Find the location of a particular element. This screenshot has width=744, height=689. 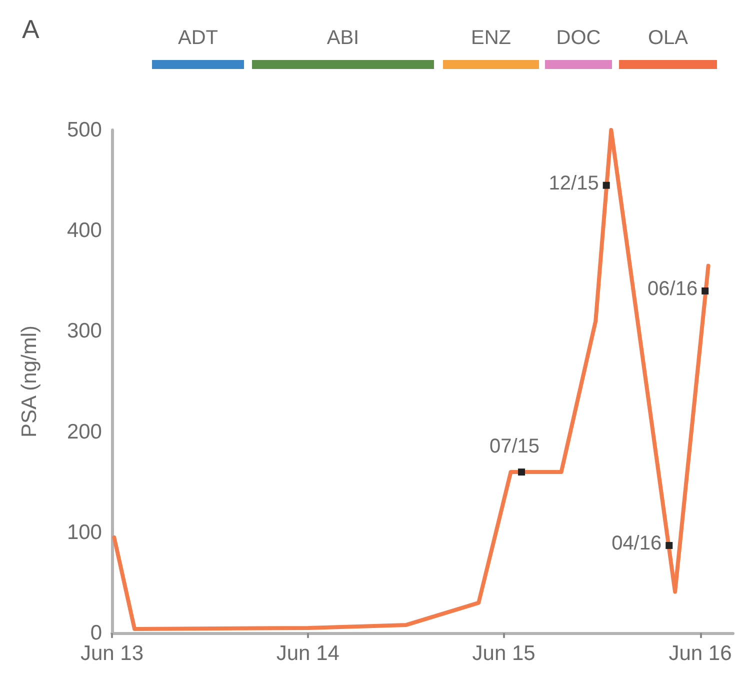

x-tick-label: Jun 13 is located at coordinates (112, 653).